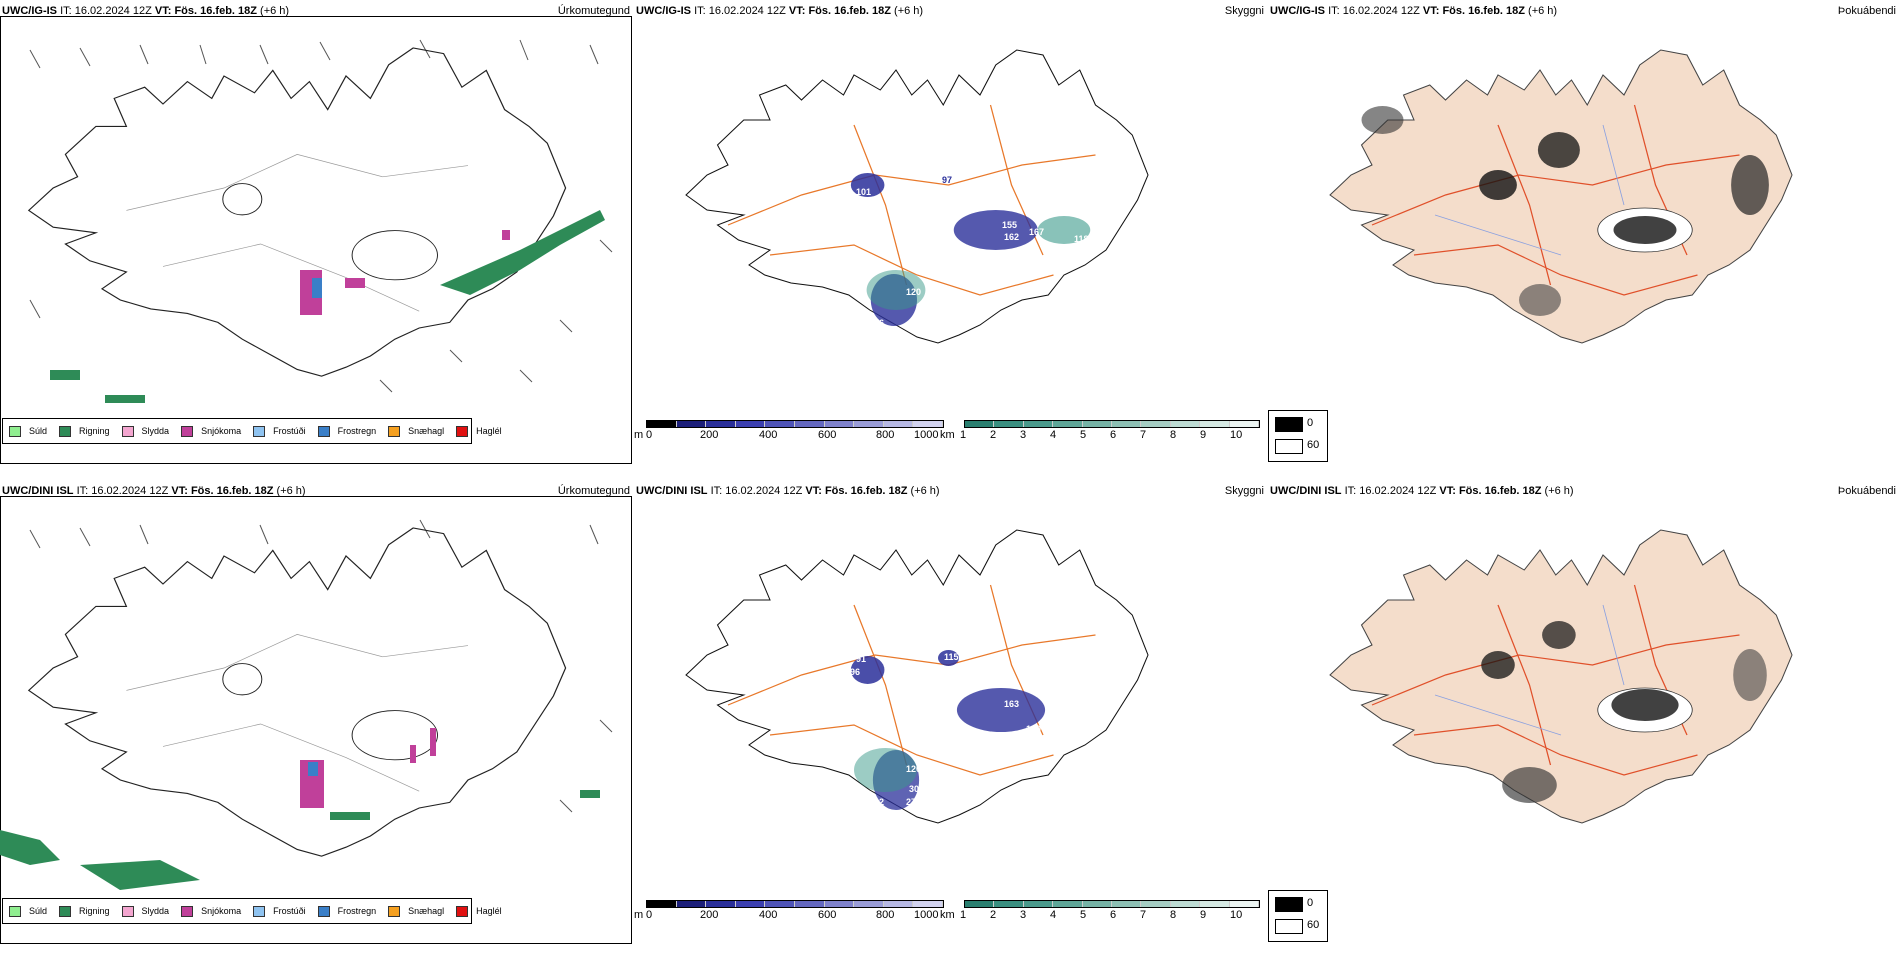 This screenshot has width=1900, height=960. What do you see at coordinates (1036, 232) in the screenshot?
I see `svg-text: 167` at bounding box center [1036, 232].